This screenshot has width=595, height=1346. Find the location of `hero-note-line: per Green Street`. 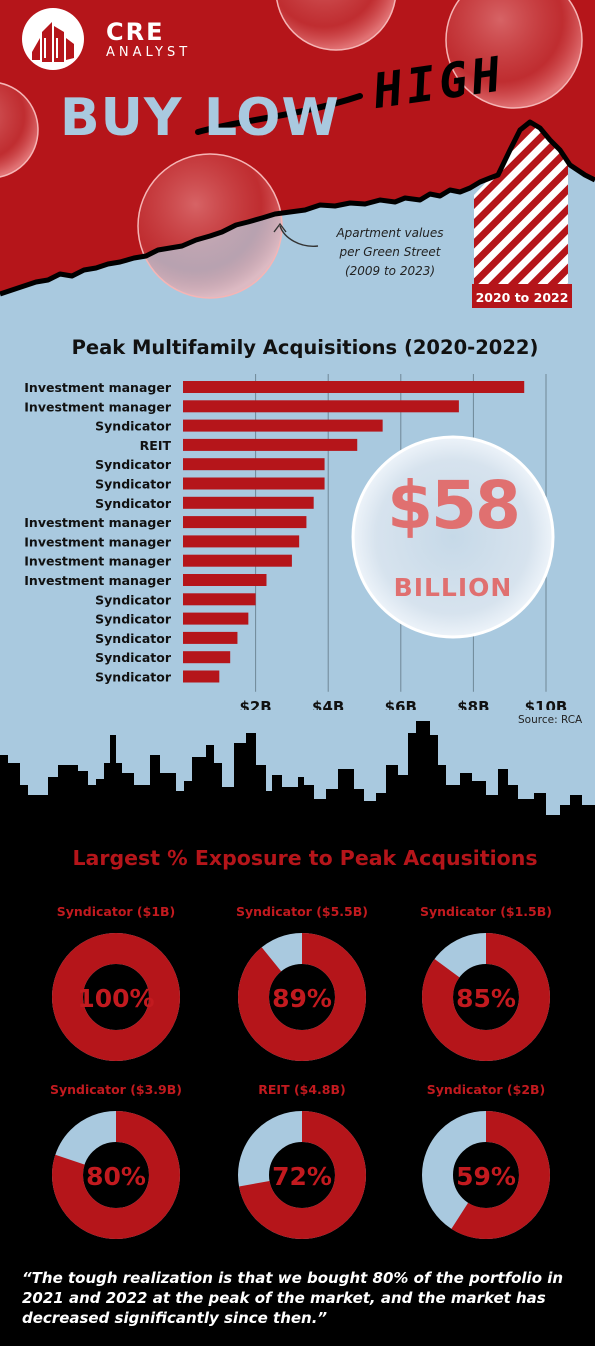

hero-note-line: per Green Street is located at coordinates (390, 252).